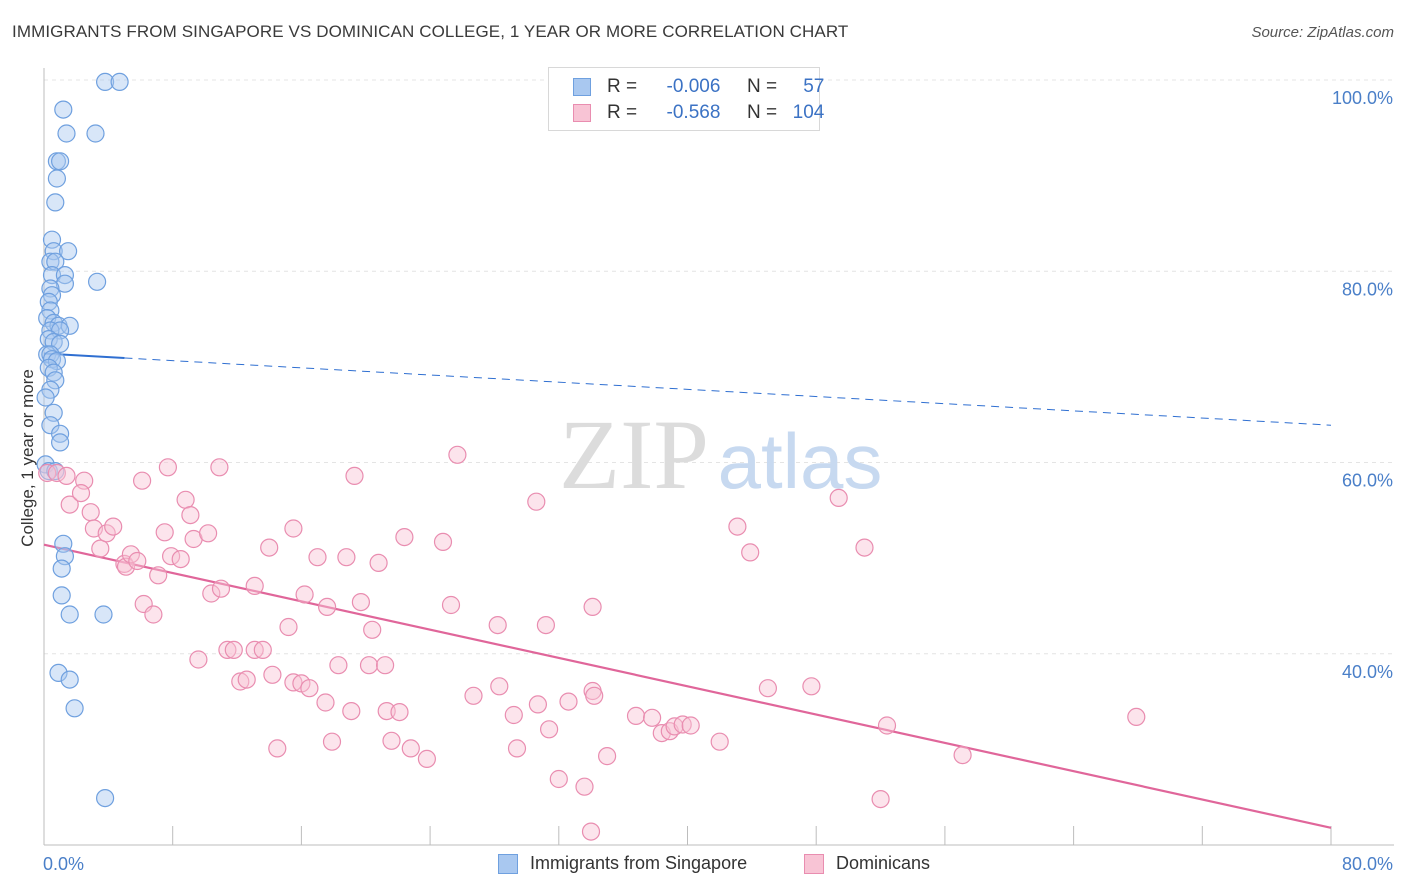 This screenshot has width=1406, height=892. What do you see at coordinates (1322, 32) in the screenshot?
I see `chart-source: Source: ZipAtlas.com` at bounding box center [1322, 32].